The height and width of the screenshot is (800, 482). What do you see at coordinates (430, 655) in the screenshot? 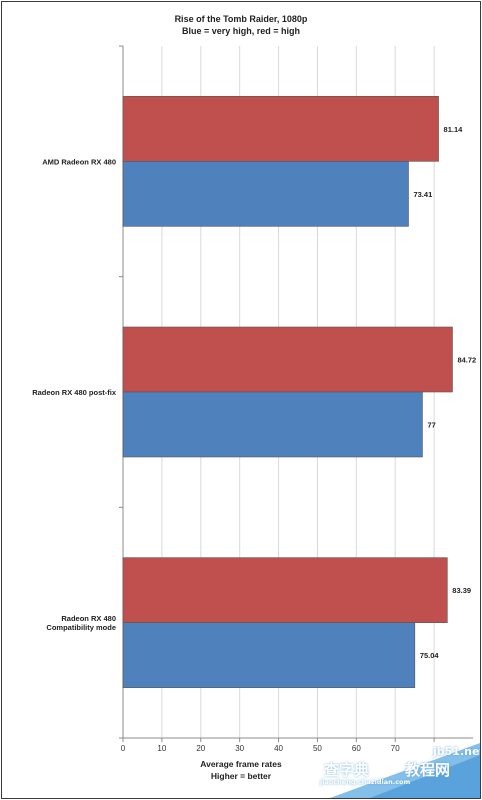
I see `data-label-2-1: 75.04` at bounding box center [430, 655].